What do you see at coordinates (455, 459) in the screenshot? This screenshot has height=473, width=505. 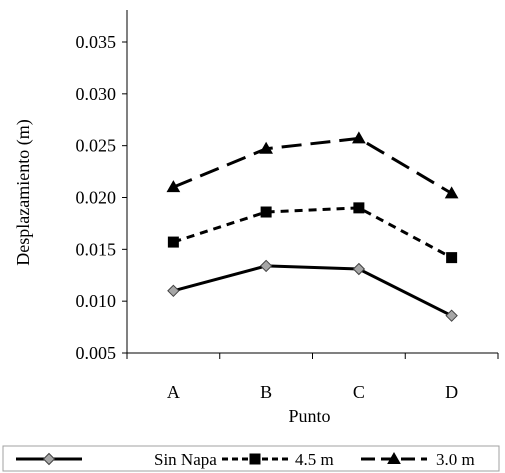 I see `legend-label: 3.0 m` at bounding box center [455, 459].